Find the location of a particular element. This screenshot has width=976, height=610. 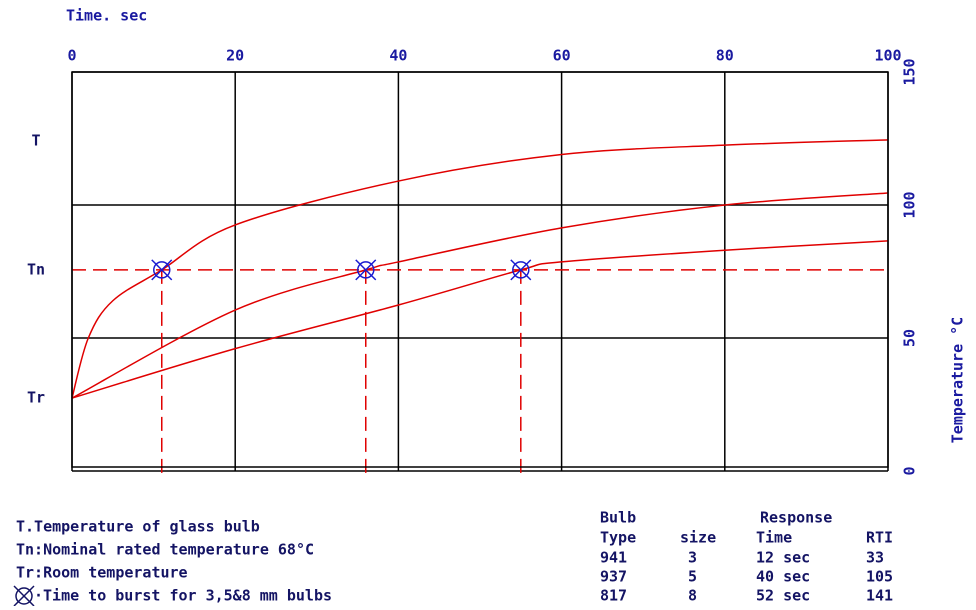

table-cell: 941 is located at coordinates (613, 558).